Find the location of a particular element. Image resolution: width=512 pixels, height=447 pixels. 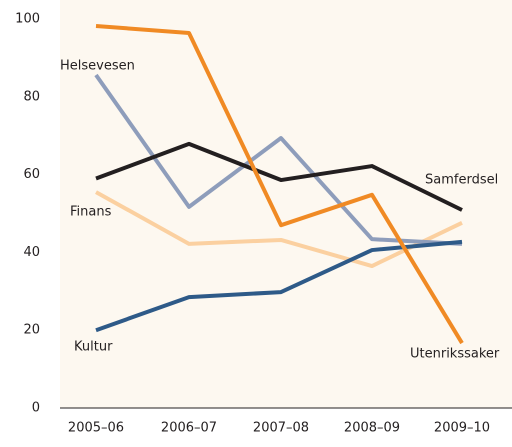

x-tick-label: 2009–10 is located at coordinates (462, 428).